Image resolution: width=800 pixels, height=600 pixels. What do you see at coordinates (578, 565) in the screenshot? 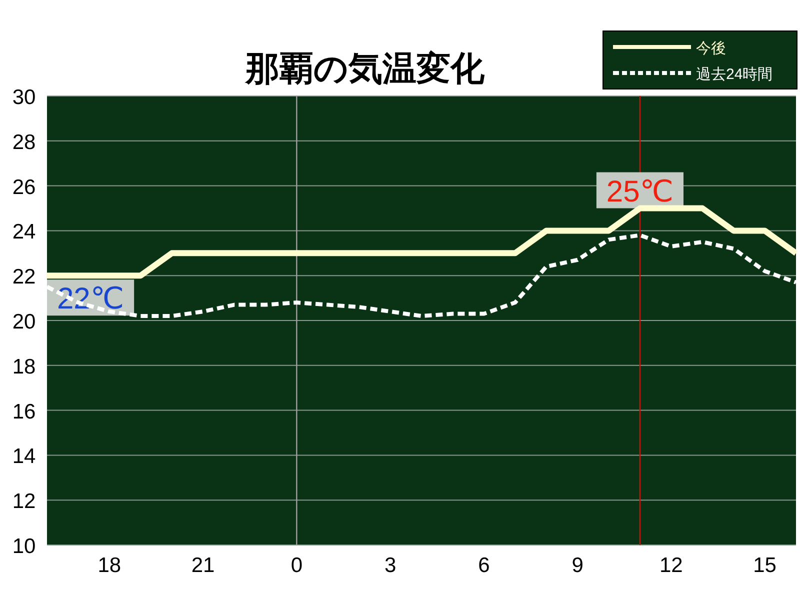
I see `x-tick-label: 9` at bounding box center [578, 565].